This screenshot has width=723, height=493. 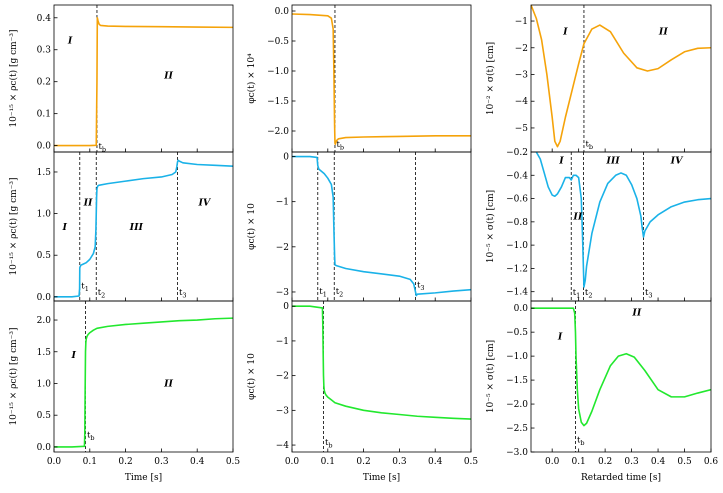 What do you see at coordinates (517, 269) in the screenshot?
I see `y-tick-label: −1.2` at bounding box center [517, 269].